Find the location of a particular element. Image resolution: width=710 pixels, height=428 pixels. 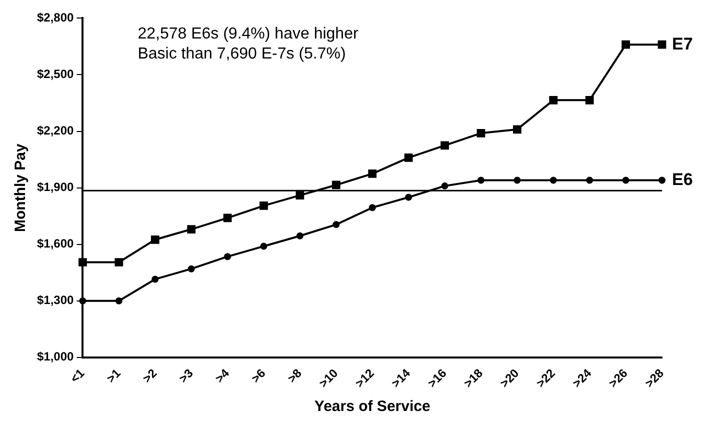

y-tick-label: $2,800 is located at coordinates (55, 17).